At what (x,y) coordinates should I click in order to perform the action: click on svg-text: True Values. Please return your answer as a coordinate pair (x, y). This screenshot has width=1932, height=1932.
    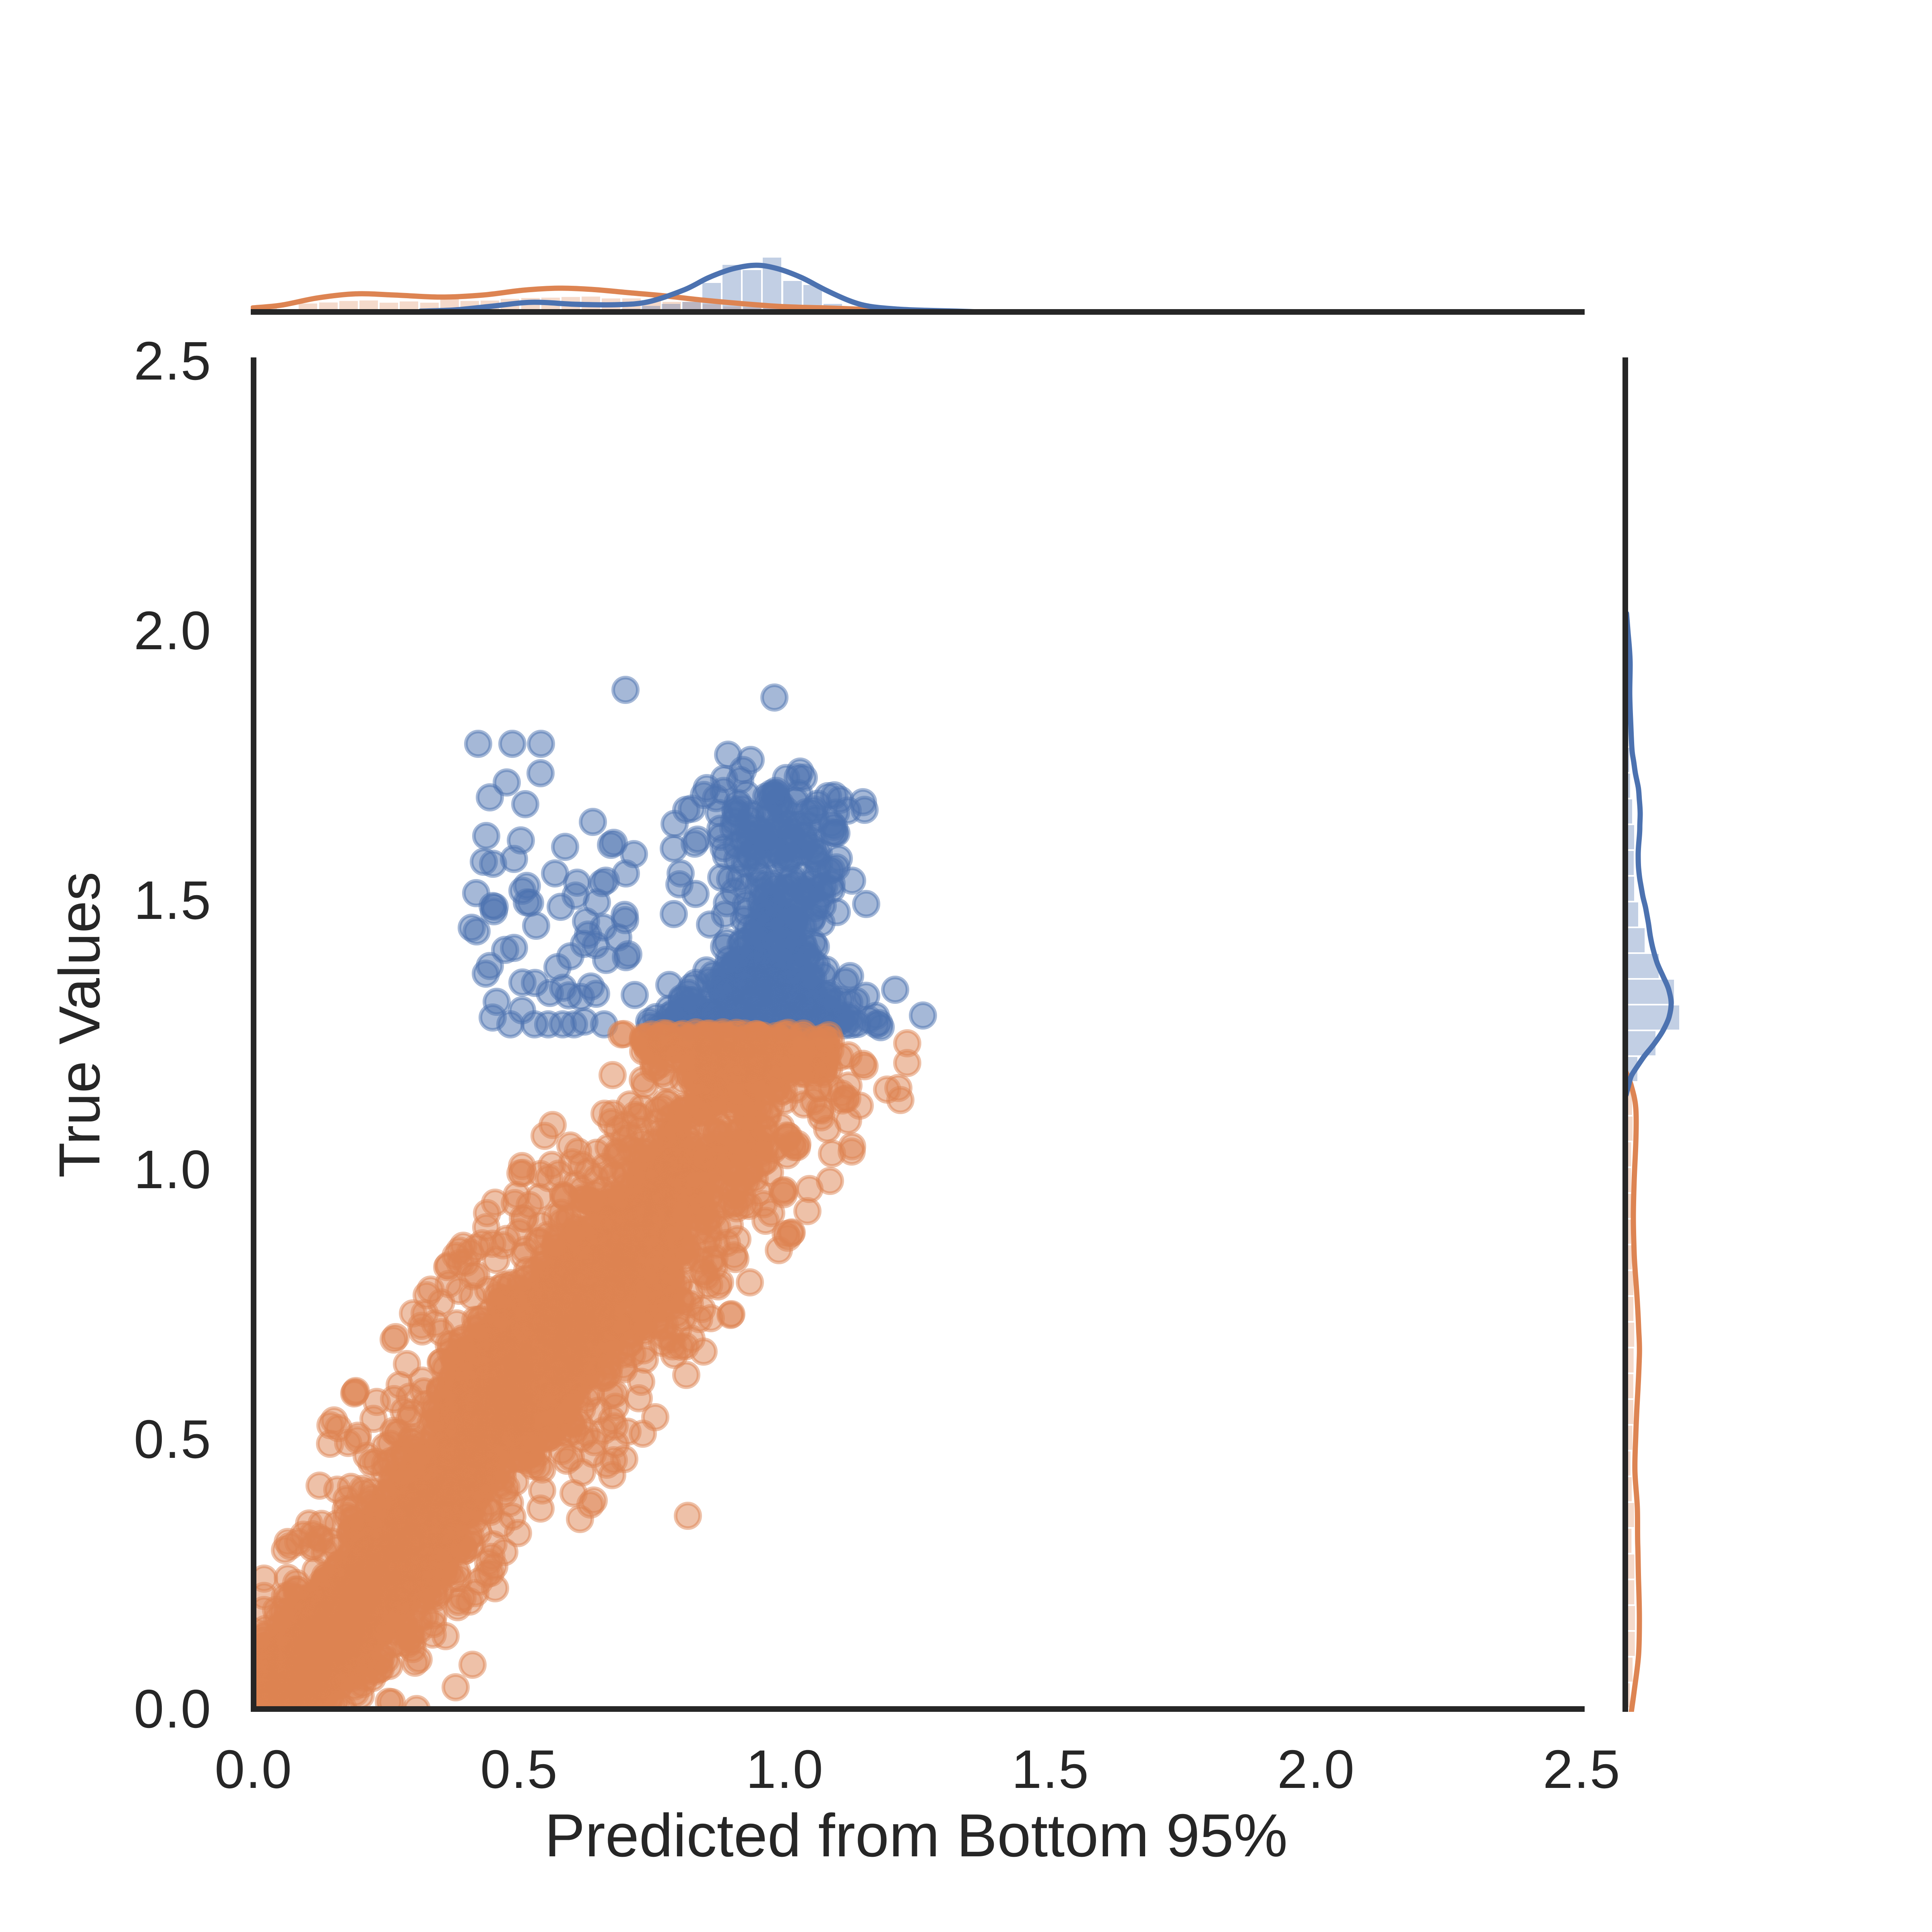
    Looking at the image, I should click on (79, 1025).